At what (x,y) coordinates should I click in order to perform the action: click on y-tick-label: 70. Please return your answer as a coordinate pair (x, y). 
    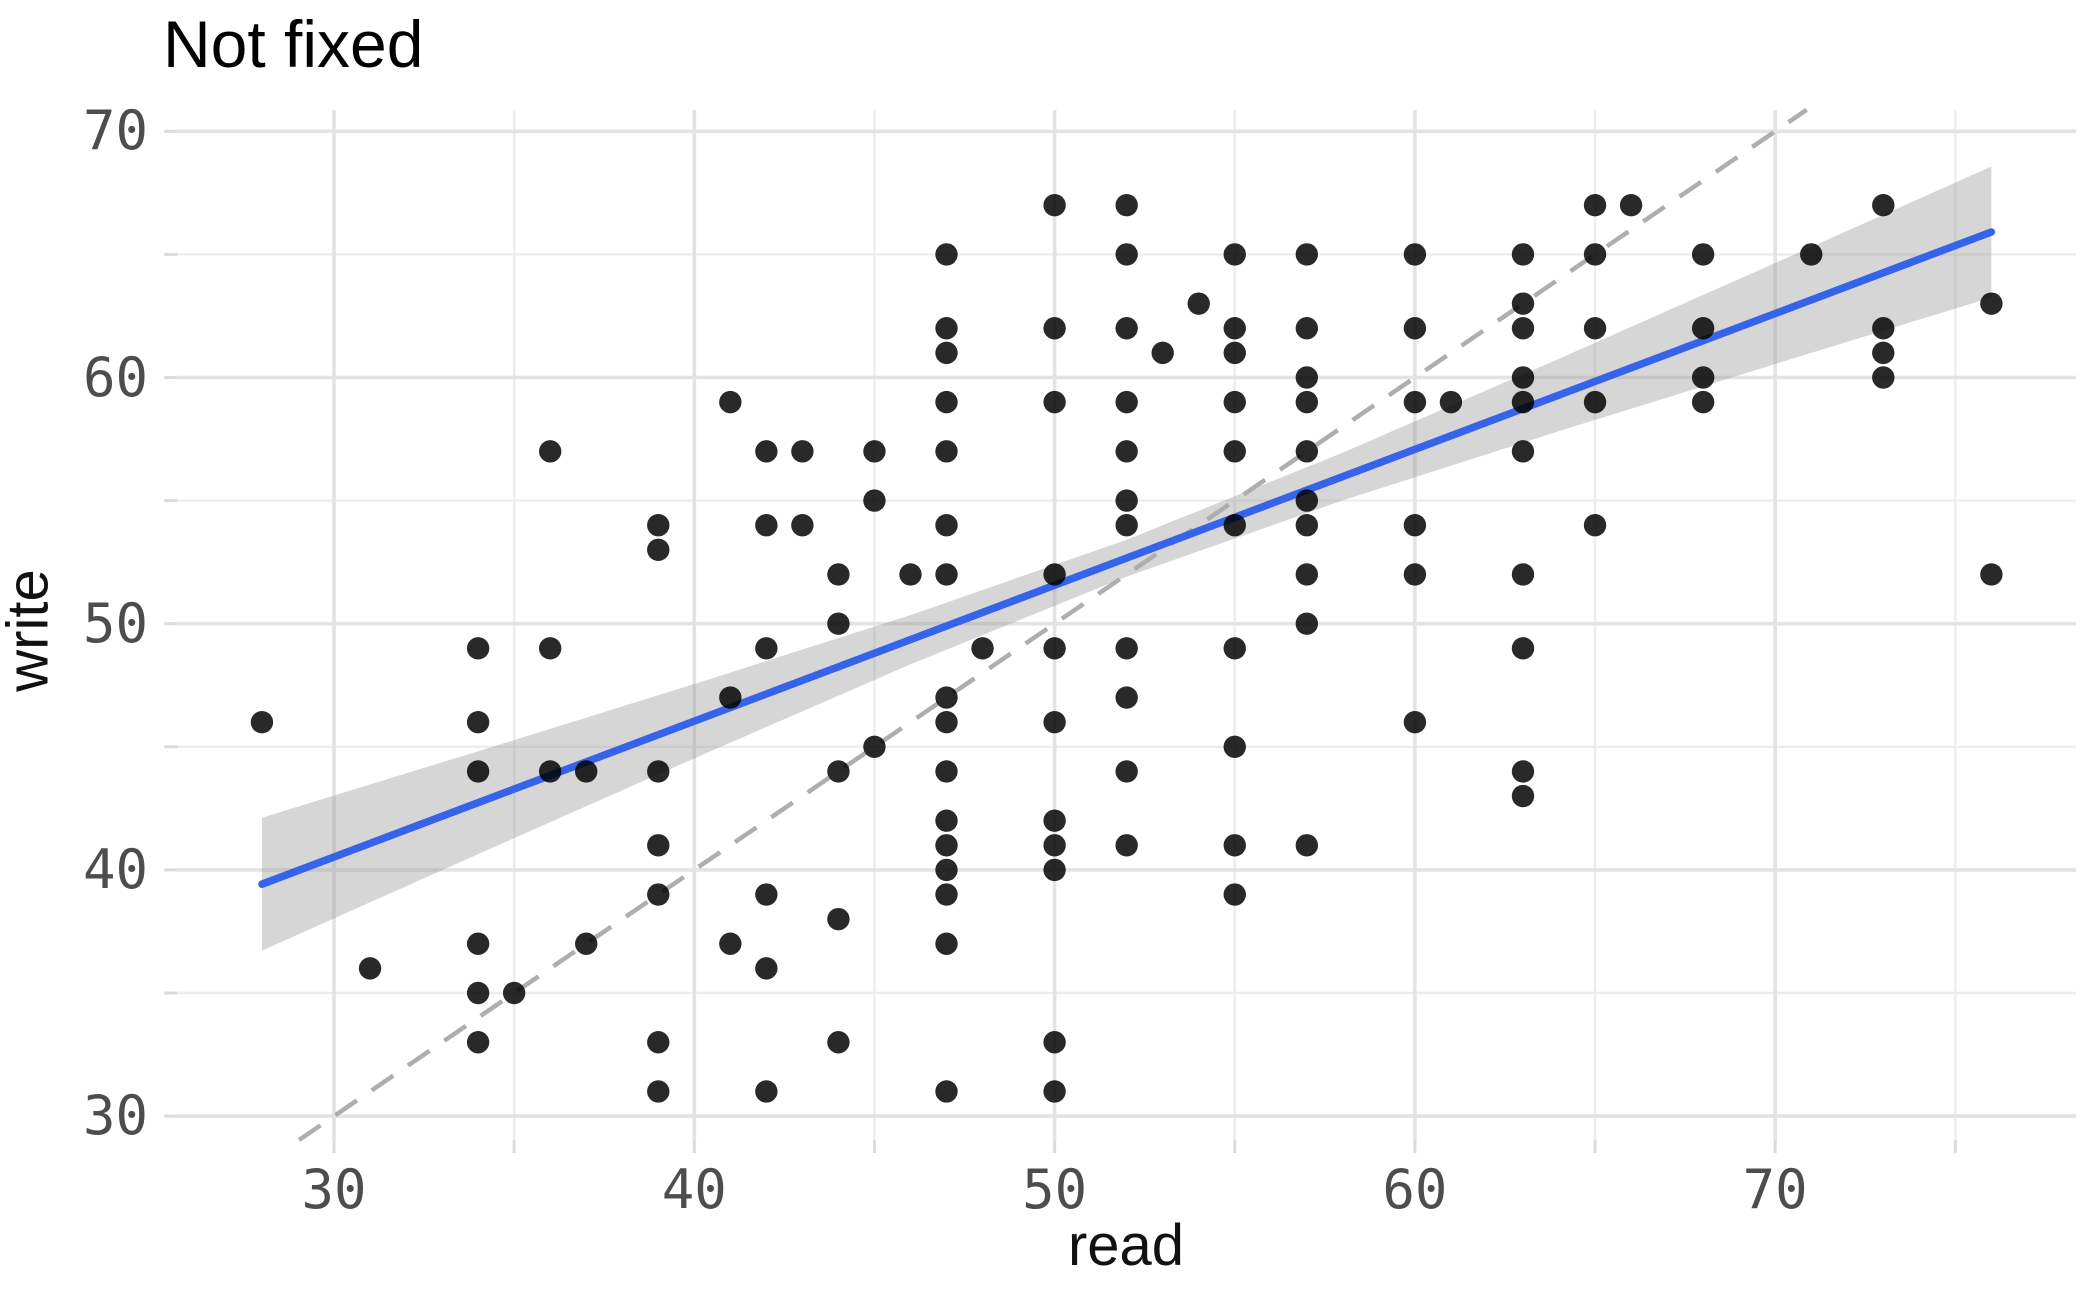
    Looking at the image, I should click on (115, 131).